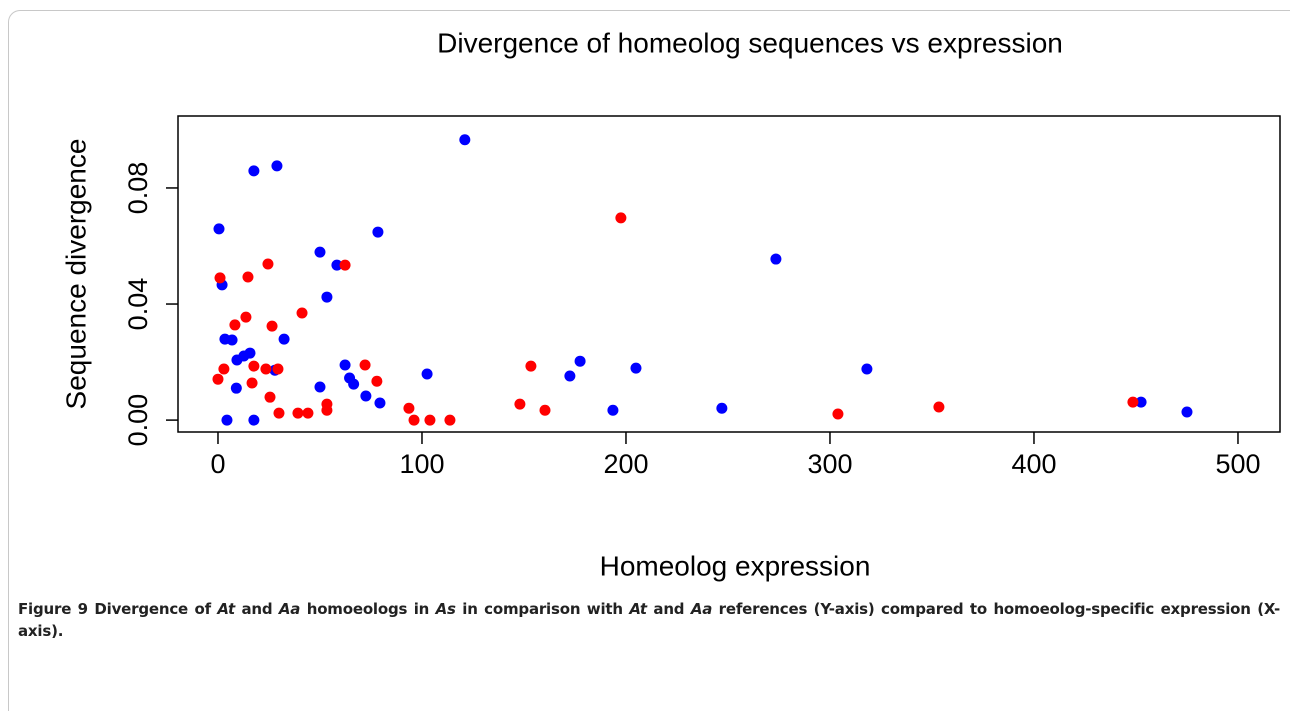  What do you see at coordinates (735, 565) in the screenshot?
I see `x-axis-label: Homeolog expression` at bounding box center [735, 565].